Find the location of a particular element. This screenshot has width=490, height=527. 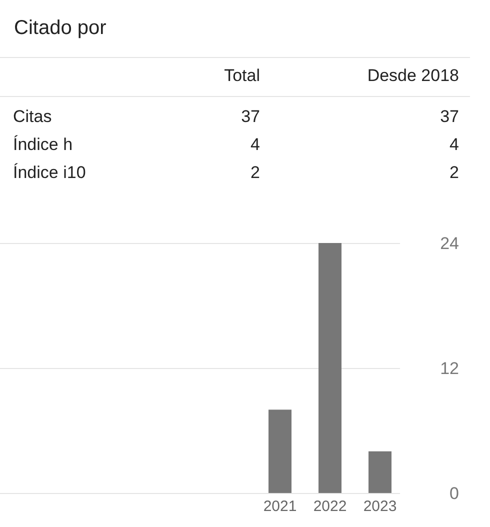

category-label: Citas is located at coordinates (32, 116).